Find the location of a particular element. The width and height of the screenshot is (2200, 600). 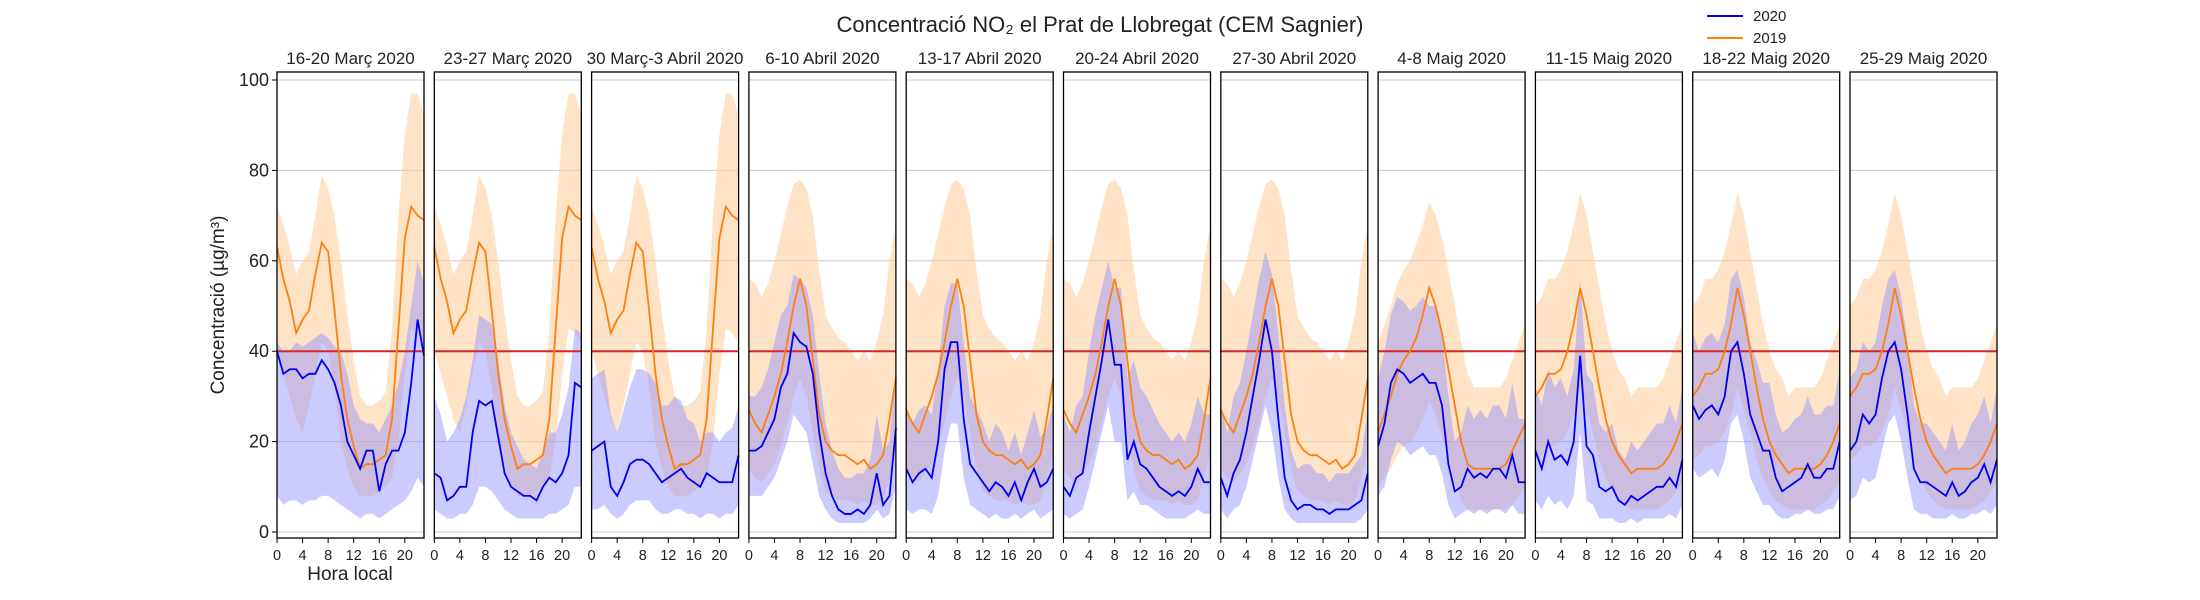

panel-3: 30 Març-3 Abril 2020 0 4 8 12 16 20 is located at coordinates (665, 306).